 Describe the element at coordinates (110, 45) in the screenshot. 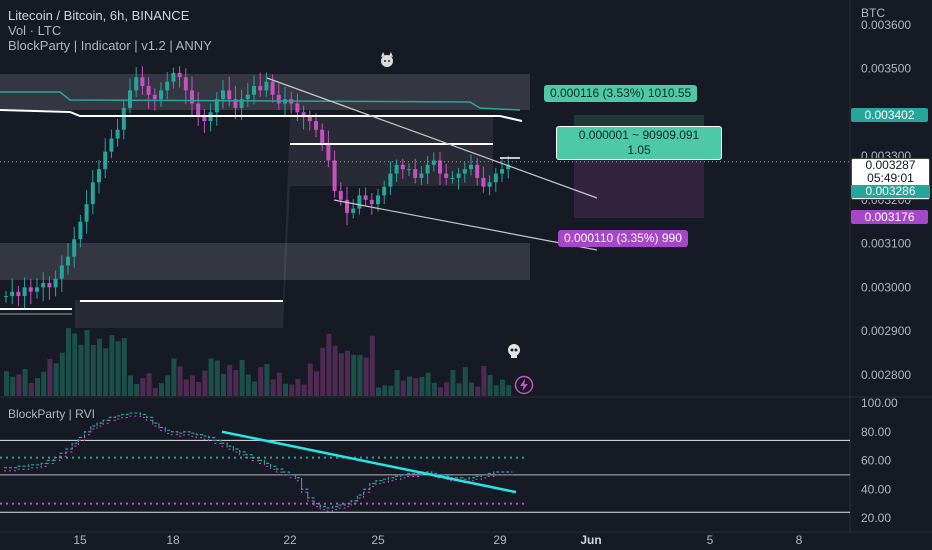

I see `indicator-legend: BlockParty | Indicator | v1.2 | ANNY` at that location.